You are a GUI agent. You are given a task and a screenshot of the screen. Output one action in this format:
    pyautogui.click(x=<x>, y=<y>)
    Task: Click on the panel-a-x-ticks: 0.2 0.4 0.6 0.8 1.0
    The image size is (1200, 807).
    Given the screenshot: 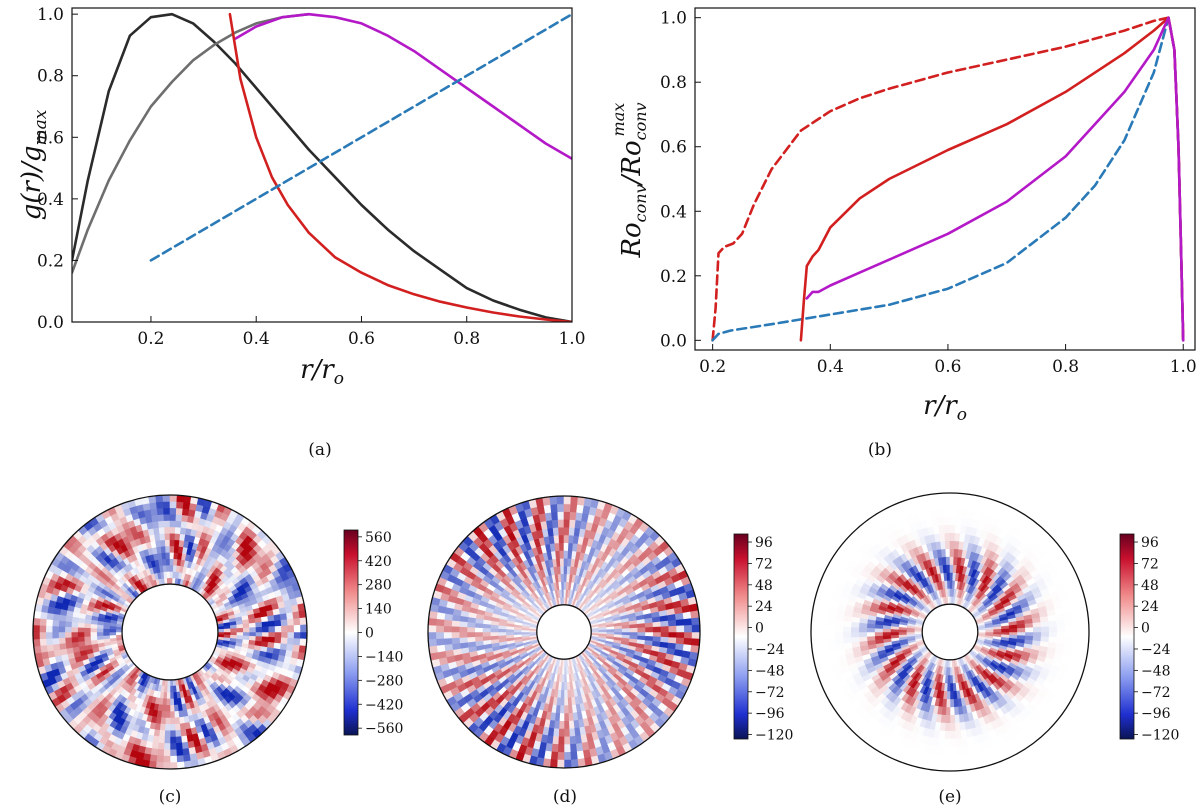 What is the action you would take?
    pyautogui.click(x=361, y=332)
    